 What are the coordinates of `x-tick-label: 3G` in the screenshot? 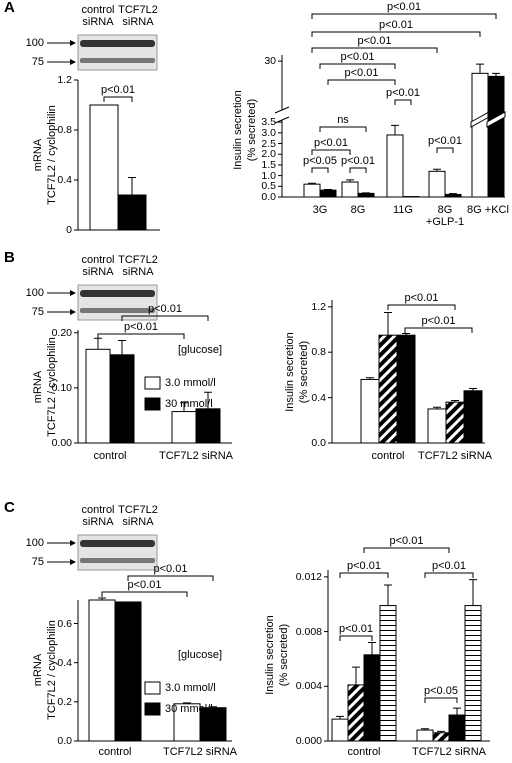 It's located at (320, 210).